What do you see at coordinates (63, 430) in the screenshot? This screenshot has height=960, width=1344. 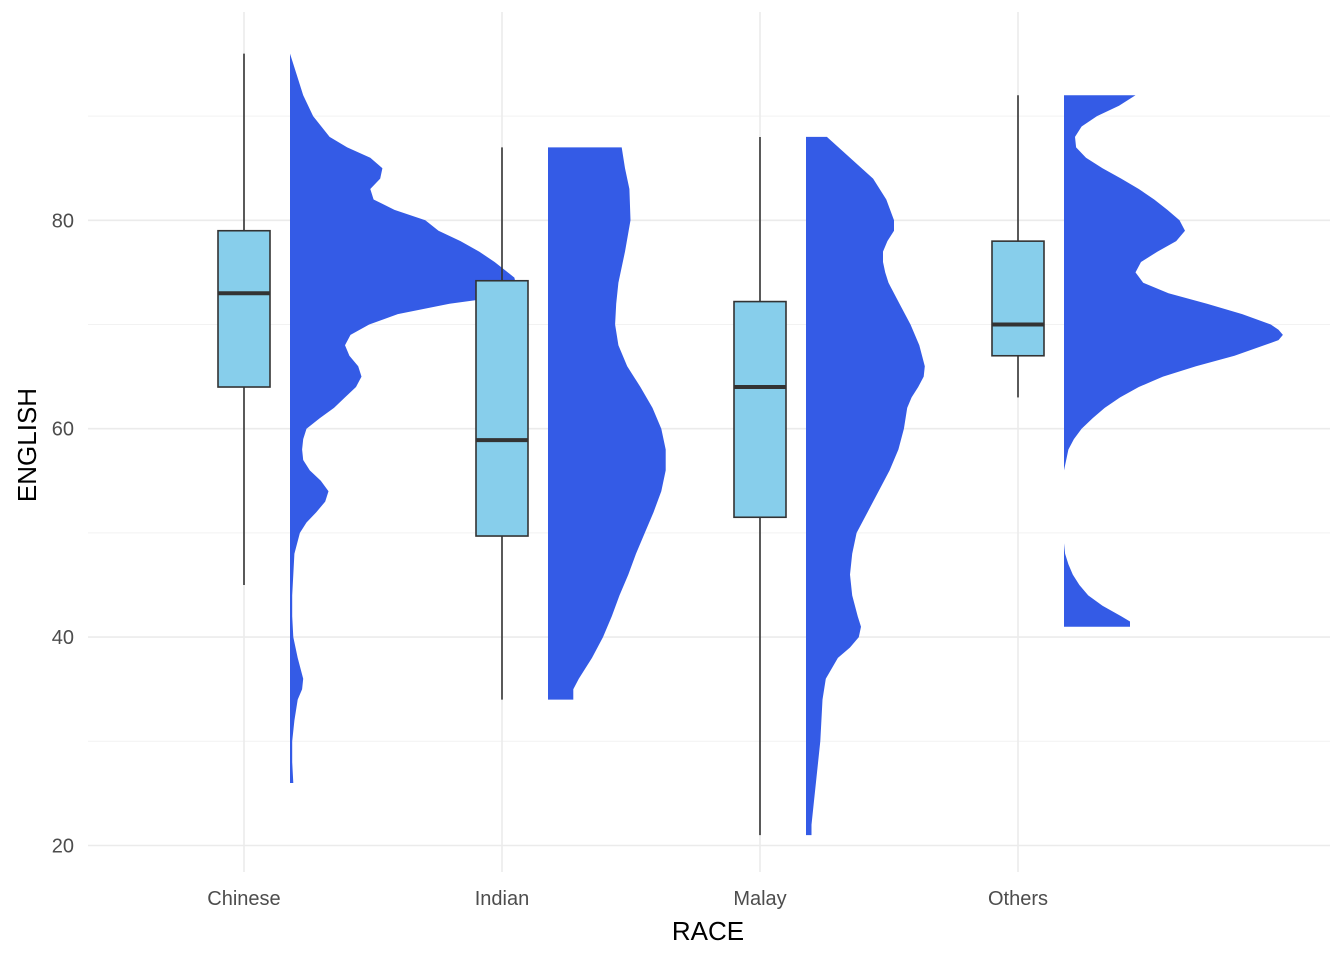 I see `y-tick-label: 60` at bounding box center [63, 430].